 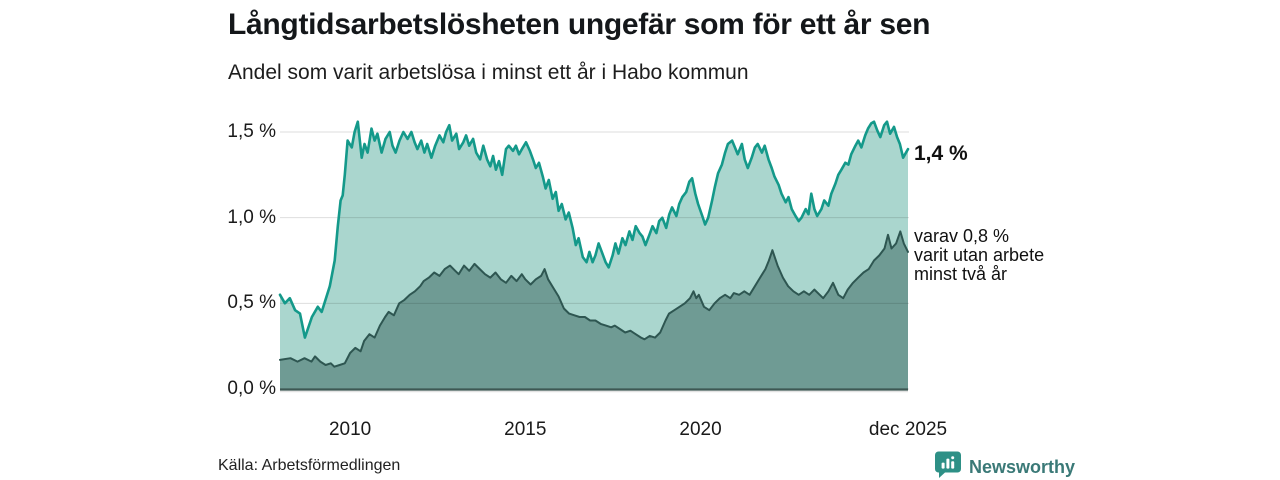 I want to click on newsworthy-brand: Newsworthy, so click(x=1004, y=465).